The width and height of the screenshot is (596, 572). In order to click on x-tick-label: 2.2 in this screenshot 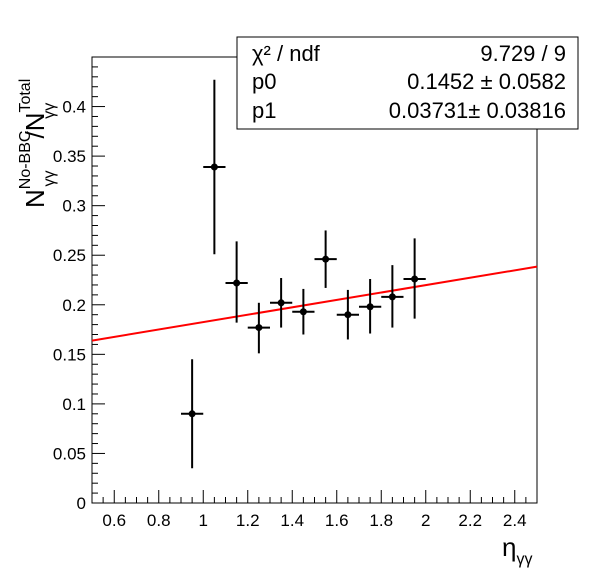, I will do `click(470, 520)`.